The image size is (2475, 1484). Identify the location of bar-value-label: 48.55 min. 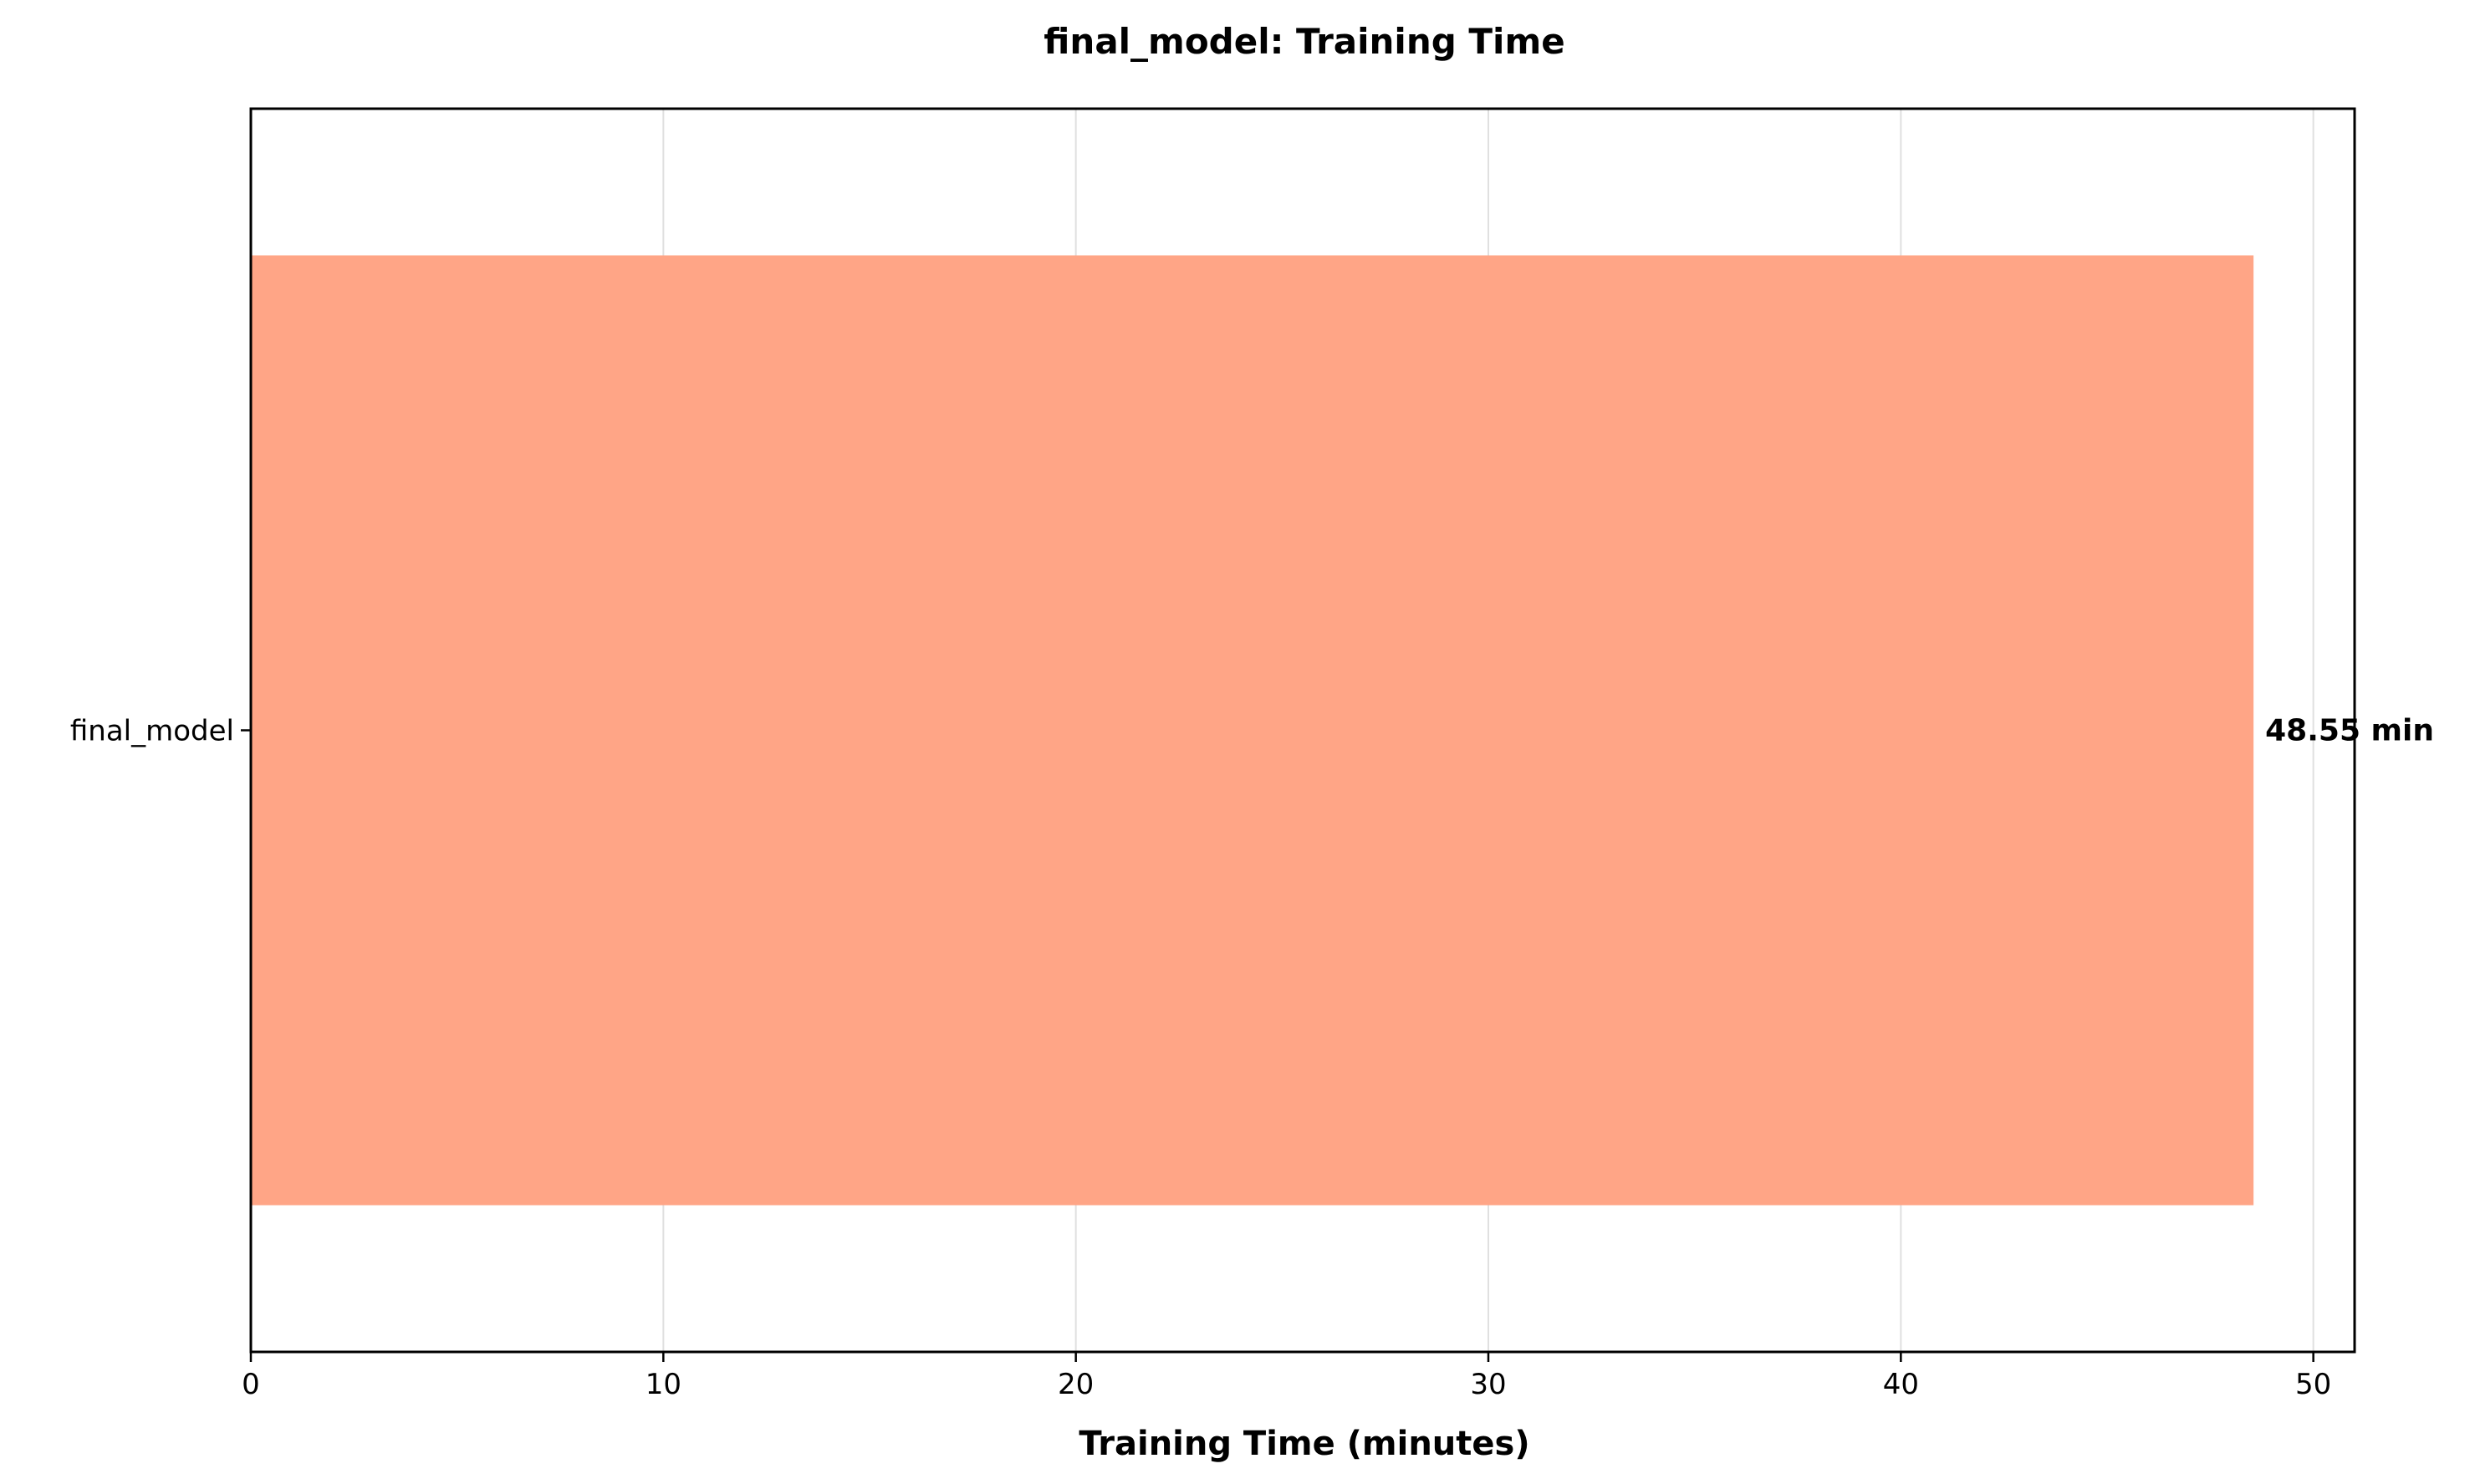
(2349, 731).